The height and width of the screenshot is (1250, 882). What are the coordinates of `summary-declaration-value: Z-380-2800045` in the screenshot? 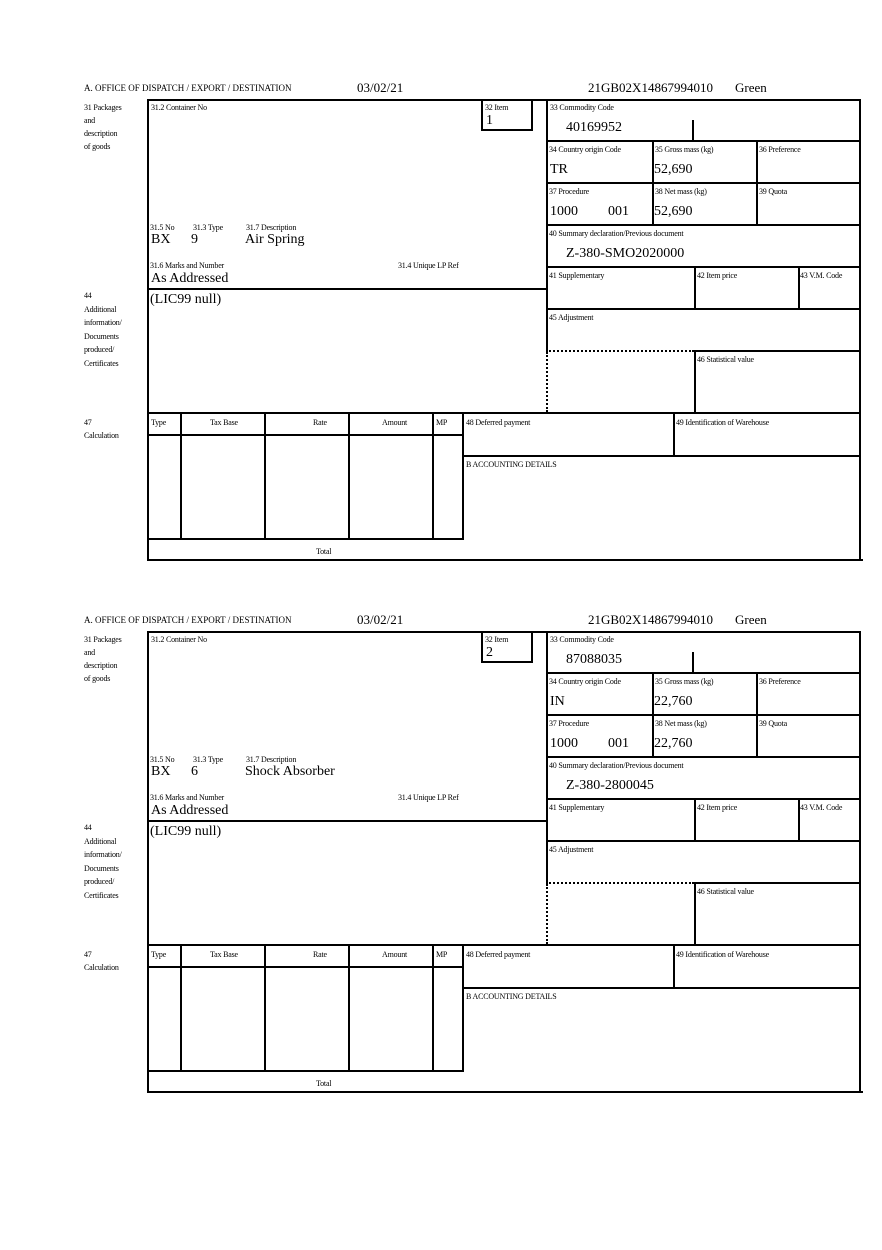 It's located at (610, 785).